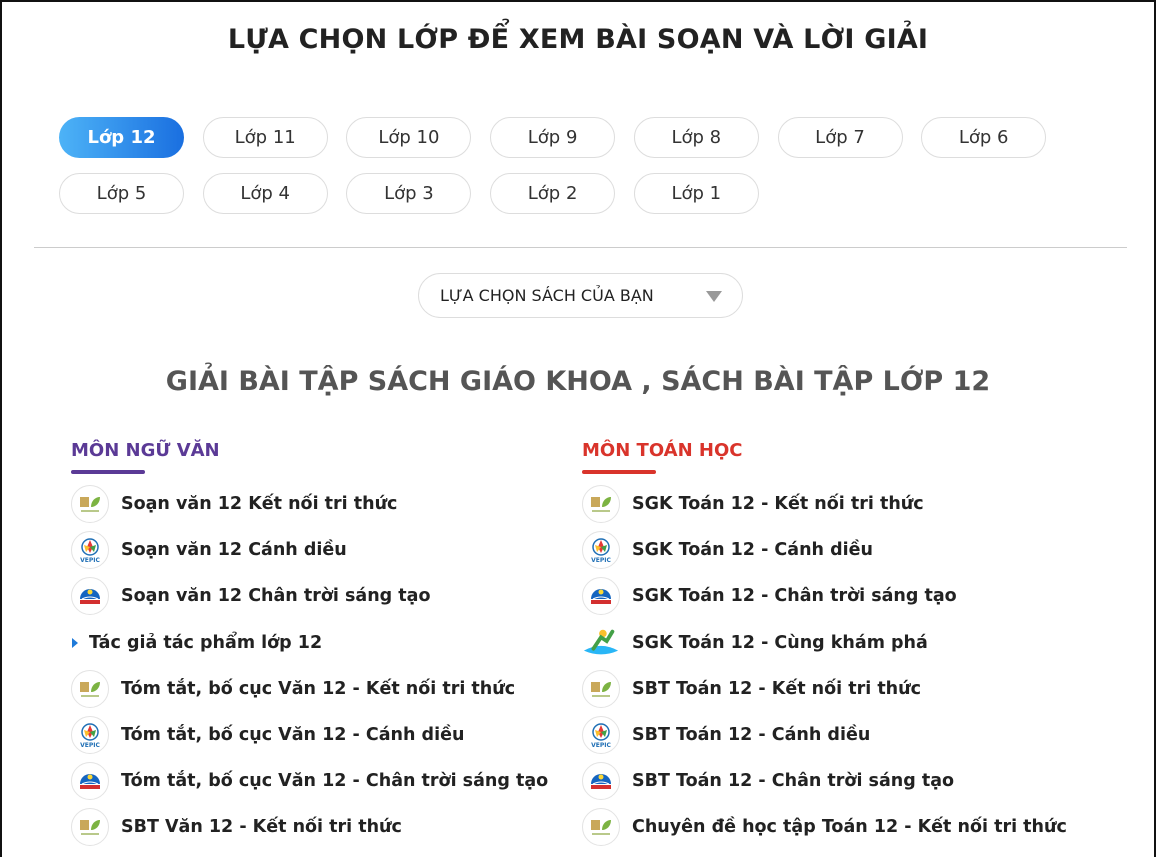  What do you see at coordinates (75, 642) in the screenshot?
I see `triangle-bullet-icon` at bounding box center [75, 642].